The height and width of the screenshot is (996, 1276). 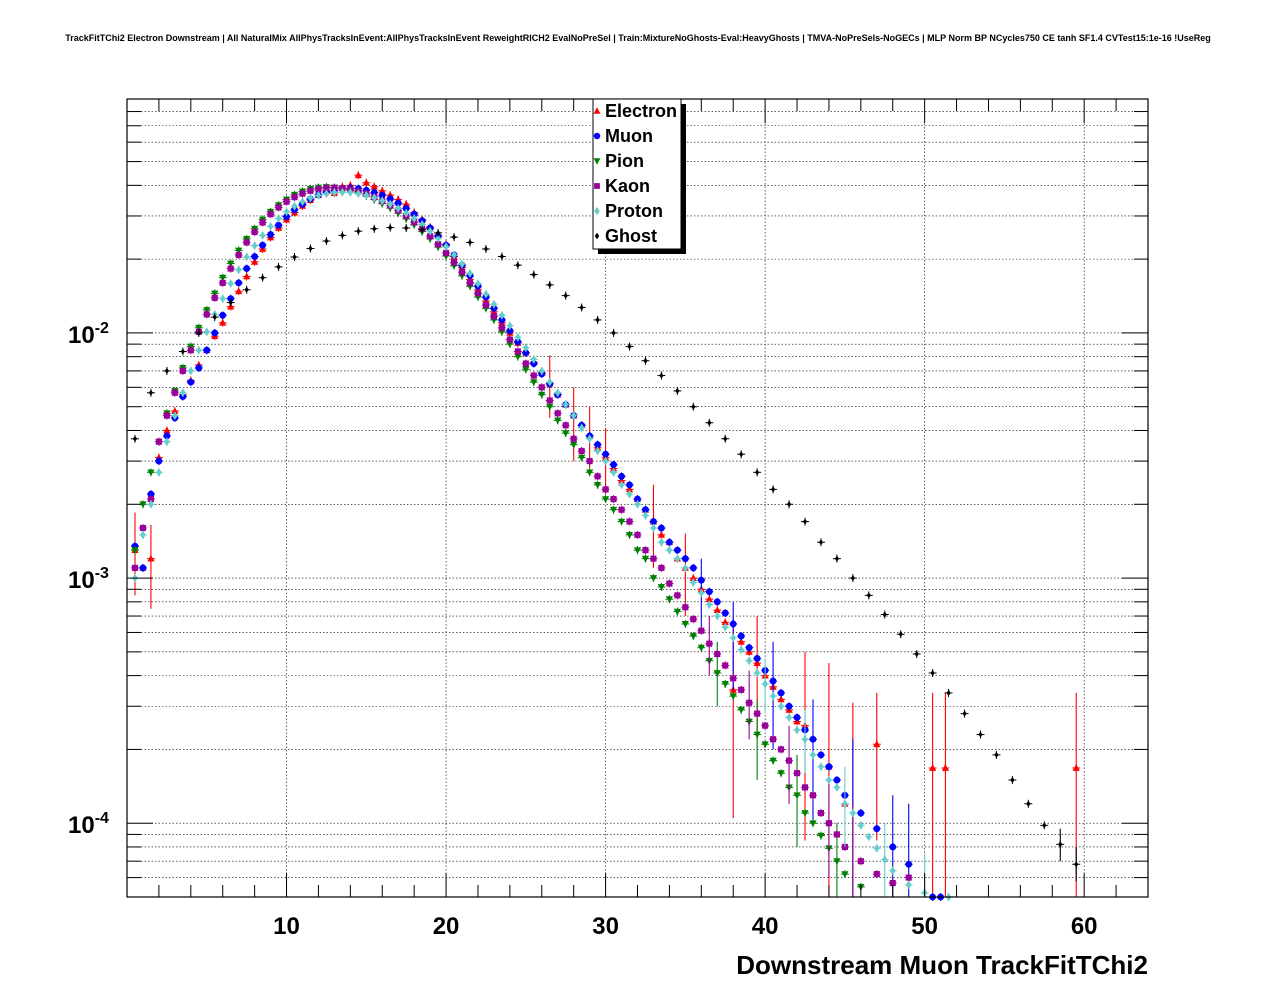 What do you see at coordinates (637, 174) in the screenshot?
I see `legend-box` at bounding box center [637, 174].